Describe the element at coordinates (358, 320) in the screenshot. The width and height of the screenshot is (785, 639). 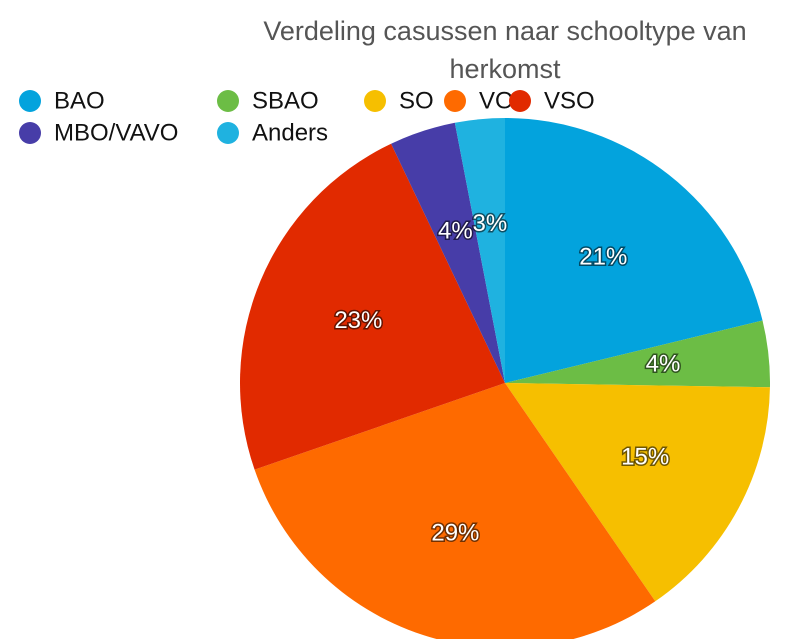
I see `data-label: 23%` at that location.